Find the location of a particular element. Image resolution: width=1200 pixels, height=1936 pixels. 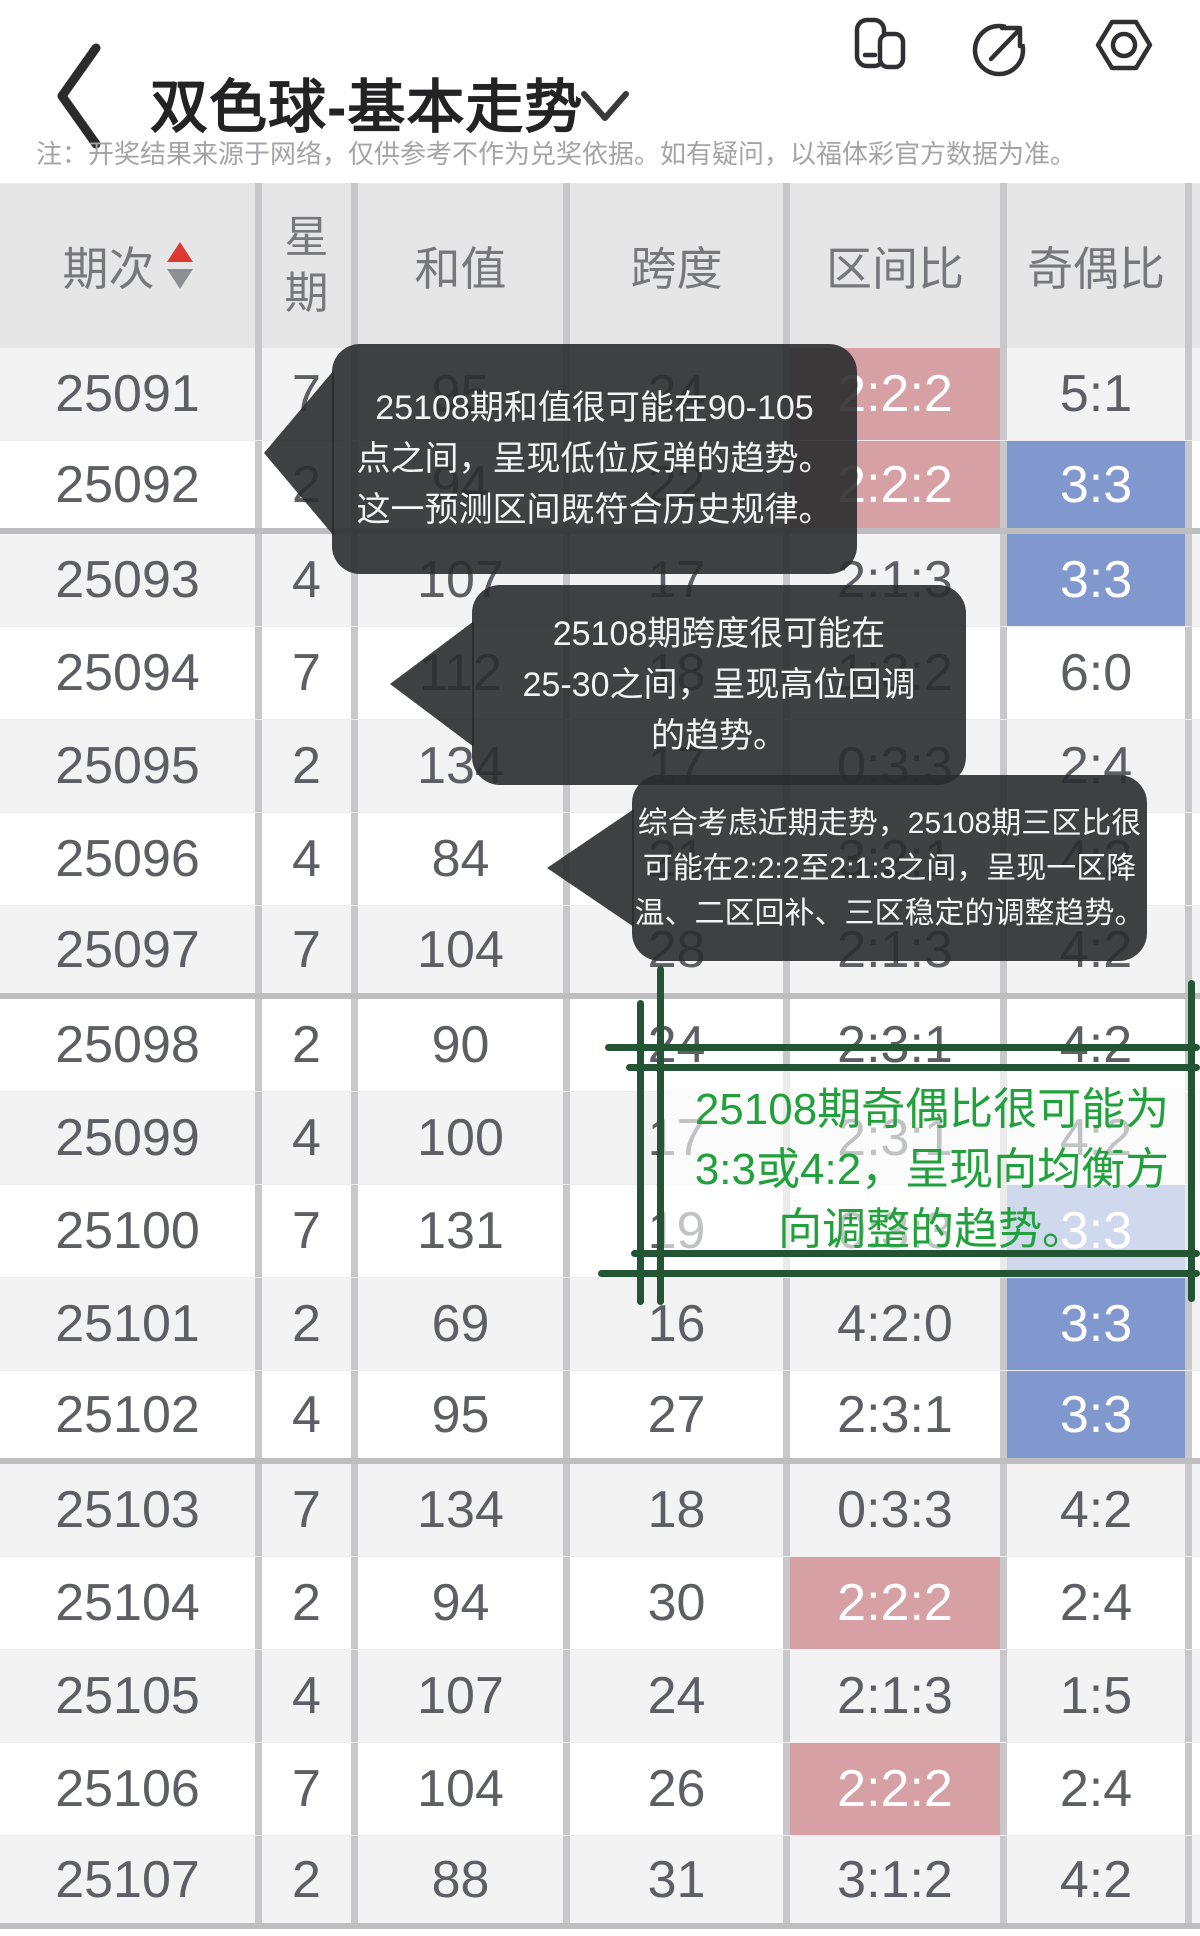

cell-period: 25107 is located at coordinates (131, 1879).